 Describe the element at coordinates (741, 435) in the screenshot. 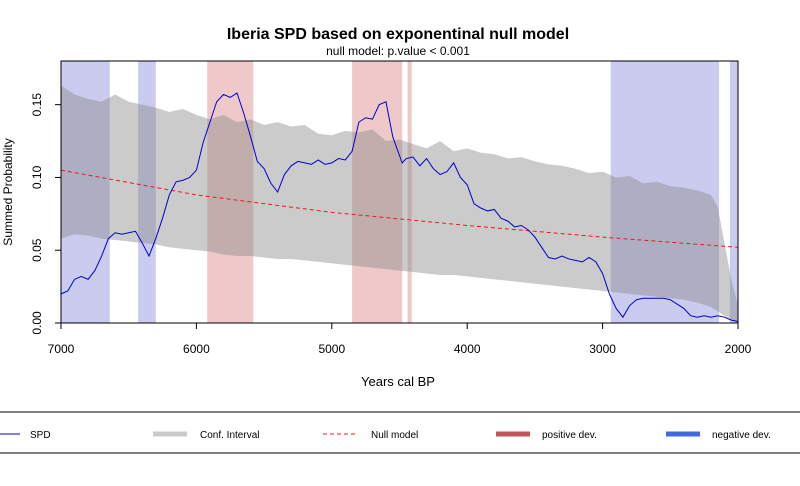

I see `legend-label-negative-dev: negative dev.` at that location.